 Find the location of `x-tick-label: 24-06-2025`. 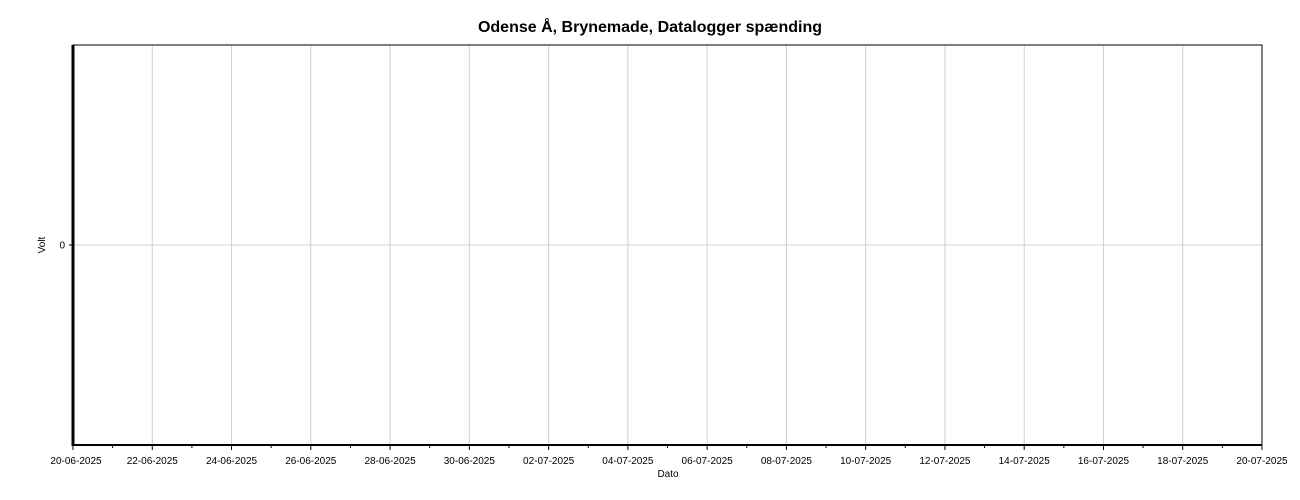

x-tick-label: 24-06-2025 is located at coordinates (232, 461).